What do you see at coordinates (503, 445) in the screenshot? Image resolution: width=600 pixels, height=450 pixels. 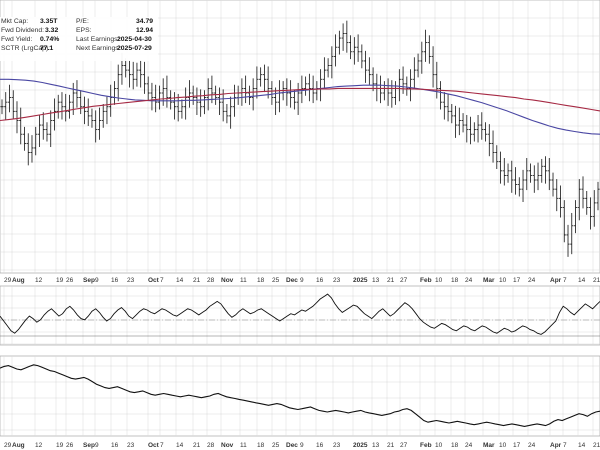 I see `x-tick-label-bottom-31: 10` at bounding box center [503, 445].